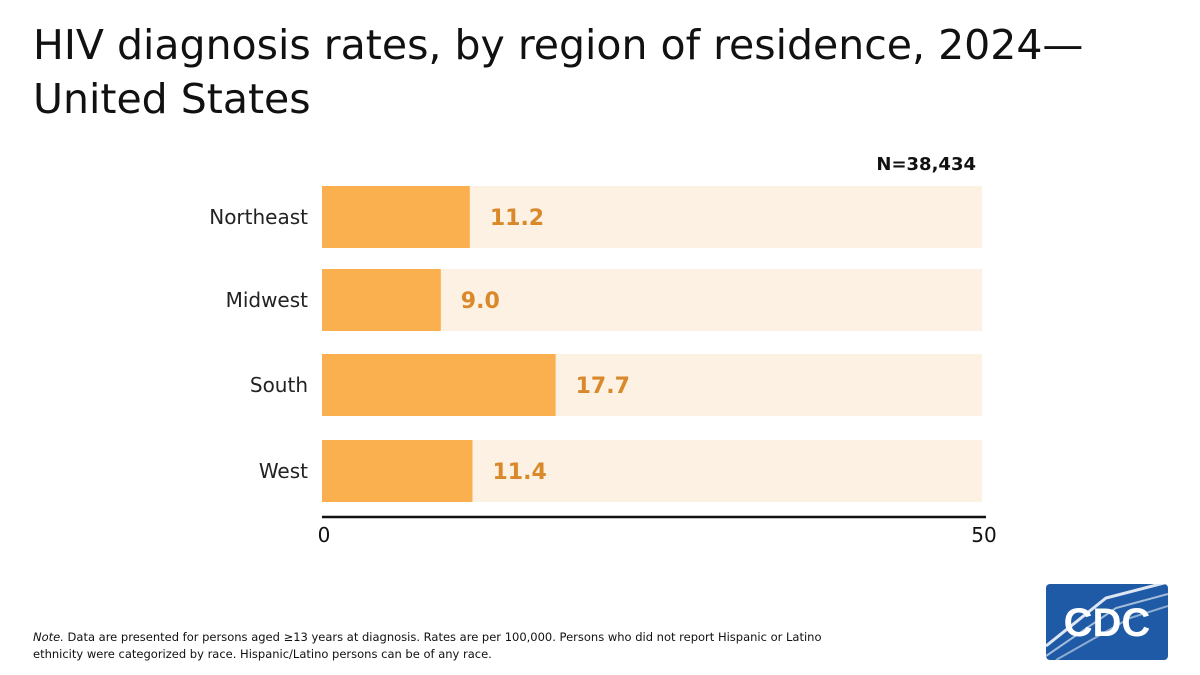 The width and height of the screenshot is (1200, 675). Describe the element at coordinates (519, 472) in the screenshot. I see `value-label-west: 11.4` at that location.